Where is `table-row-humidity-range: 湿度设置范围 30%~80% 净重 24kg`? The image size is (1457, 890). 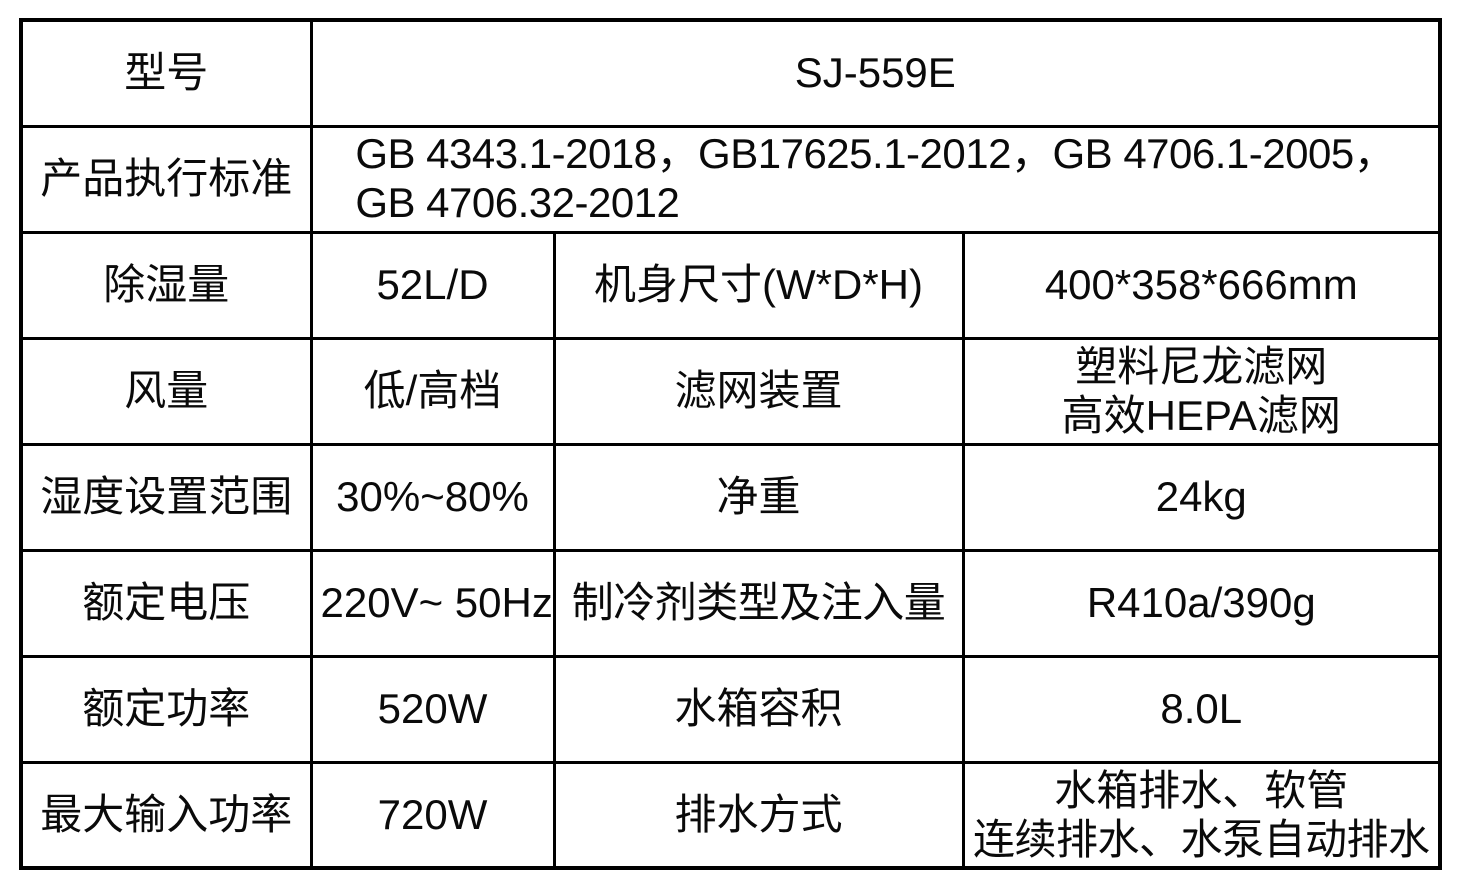
table-row-humidity-range: 湿度设置范围 30%~80% 净重 24kg is located at coordinates (730, 497).